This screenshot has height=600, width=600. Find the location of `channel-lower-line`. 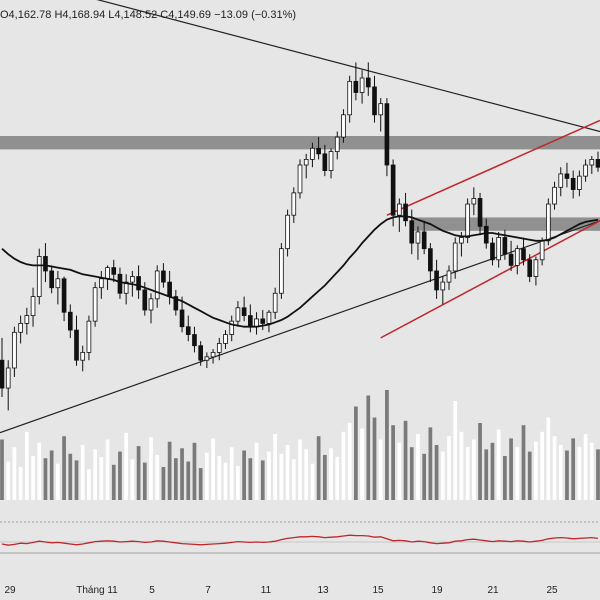

channel-lower-line is located at coordinates (490, 279).